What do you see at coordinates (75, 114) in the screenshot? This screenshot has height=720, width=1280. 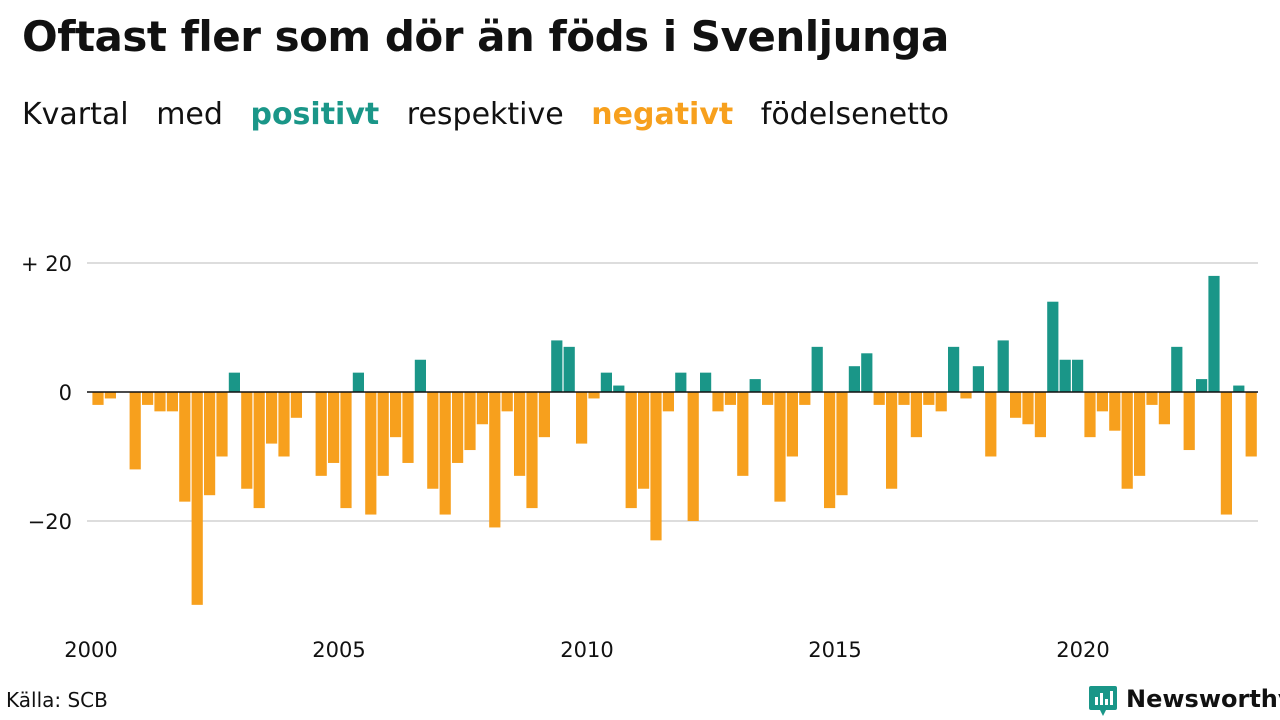 I see `subtitle-part-kvartal: Kvartal` at bounding box center [75, 114].